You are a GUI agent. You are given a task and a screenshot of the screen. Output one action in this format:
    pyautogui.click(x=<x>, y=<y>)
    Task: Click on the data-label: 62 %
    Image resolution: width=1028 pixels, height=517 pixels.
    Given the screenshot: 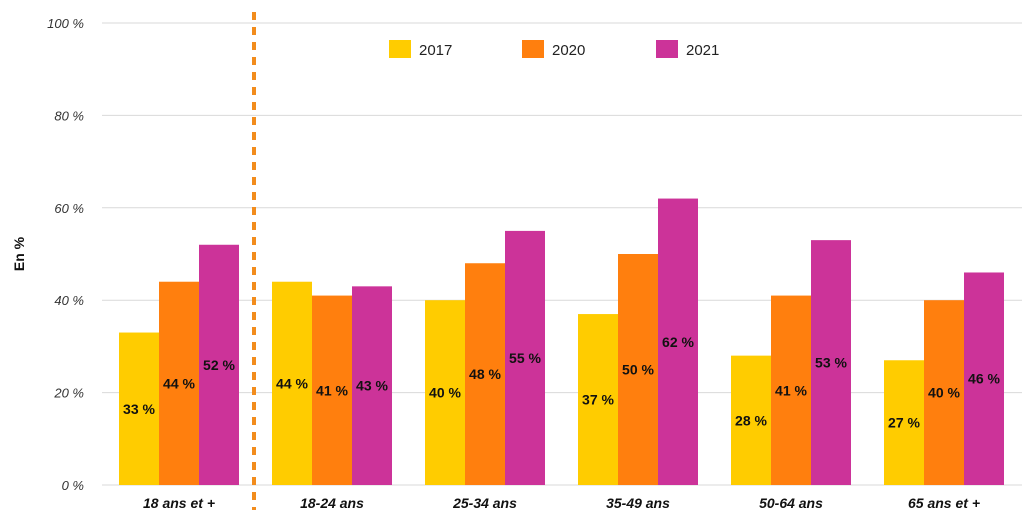 What is the action you would take?
    pyautogui.click(x=678, y=342)
    